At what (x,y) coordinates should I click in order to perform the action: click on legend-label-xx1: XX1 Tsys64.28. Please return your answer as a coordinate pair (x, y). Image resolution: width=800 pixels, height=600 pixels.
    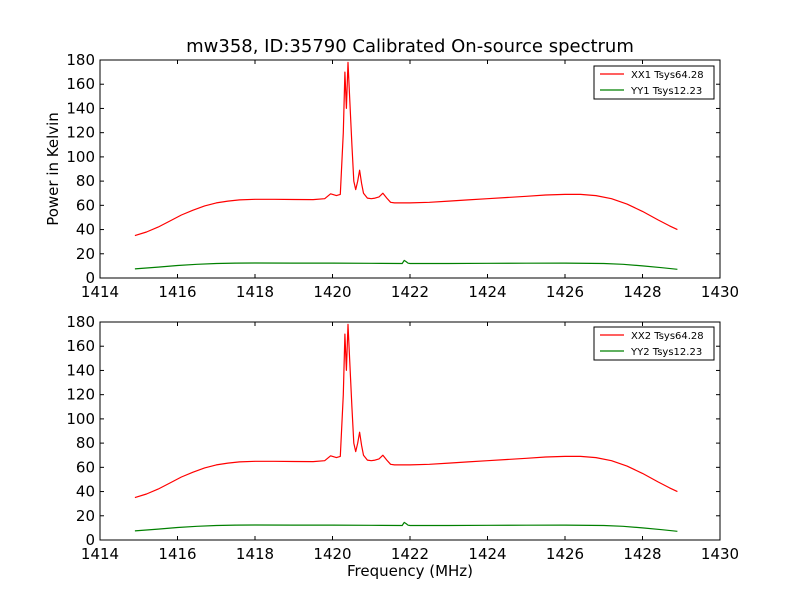
    Looking at the image, I should click on (667, 75).